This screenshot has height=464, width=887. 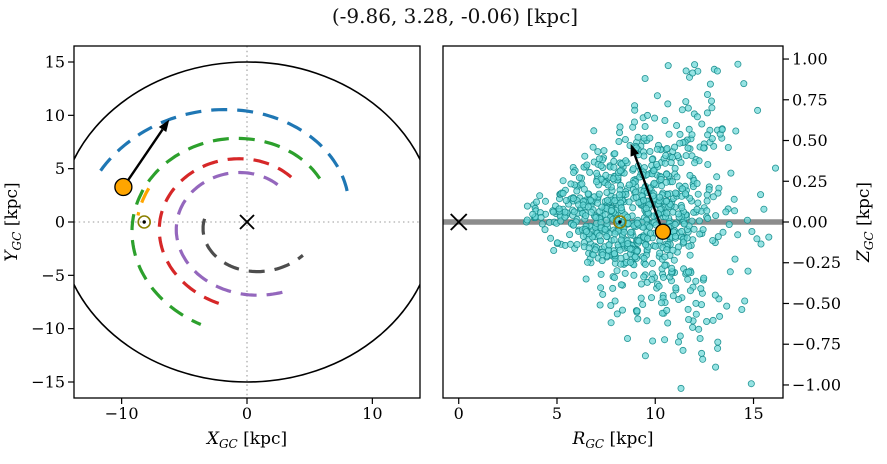 What do you see at coordinates (222, 149) in the screenshot?
I see `spiral-arm-outer-arm` at bounding box center [222, 149].